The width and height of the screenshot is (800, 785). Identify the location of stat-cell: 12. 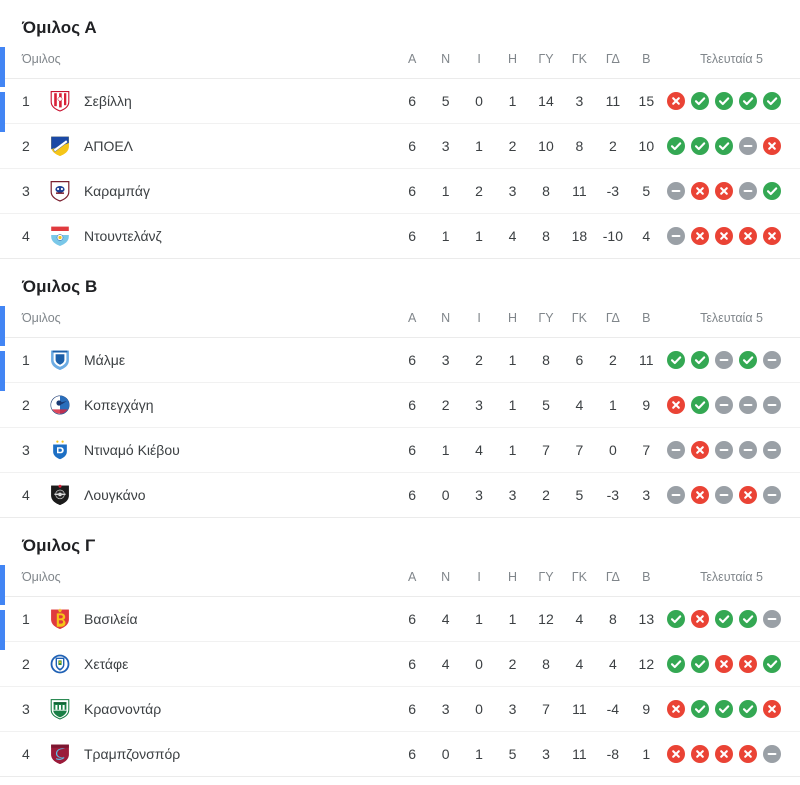
(646, 664).